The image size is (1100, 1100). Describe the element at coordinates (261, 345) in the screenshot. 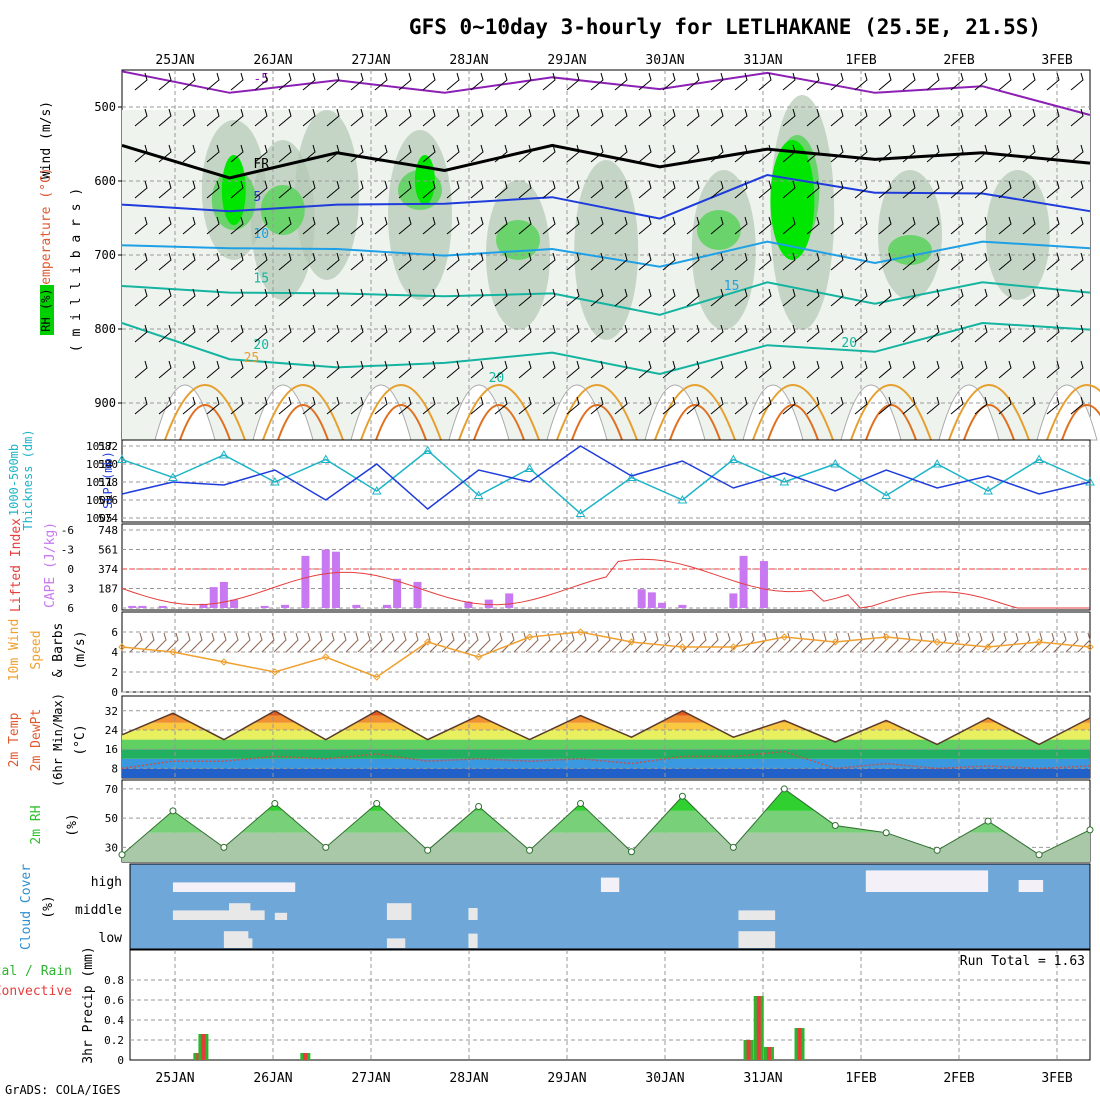

I see `isotherm-label: 20` at that location.